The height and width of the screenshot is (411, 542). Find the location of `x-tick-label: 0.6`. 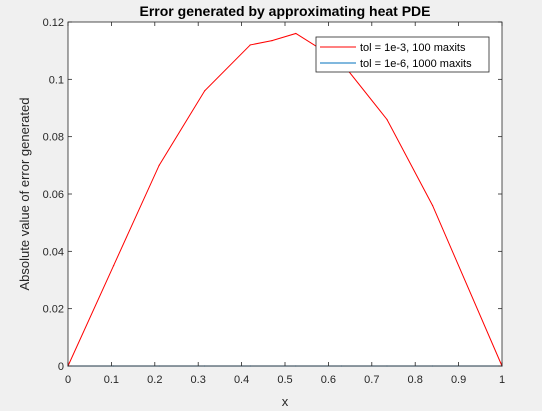

x-tick-label: 0.6 is located at coordinates (328, 380).